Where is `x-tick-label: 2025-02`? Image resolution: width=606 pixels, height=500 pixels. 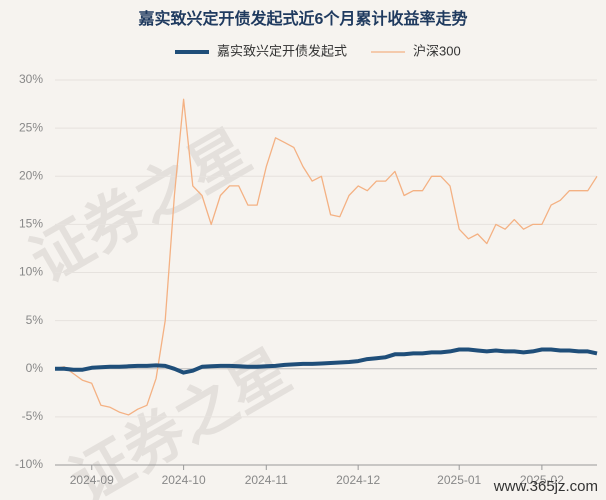 x-tick-label: 2025-02 is located at coordinates (542, 480).